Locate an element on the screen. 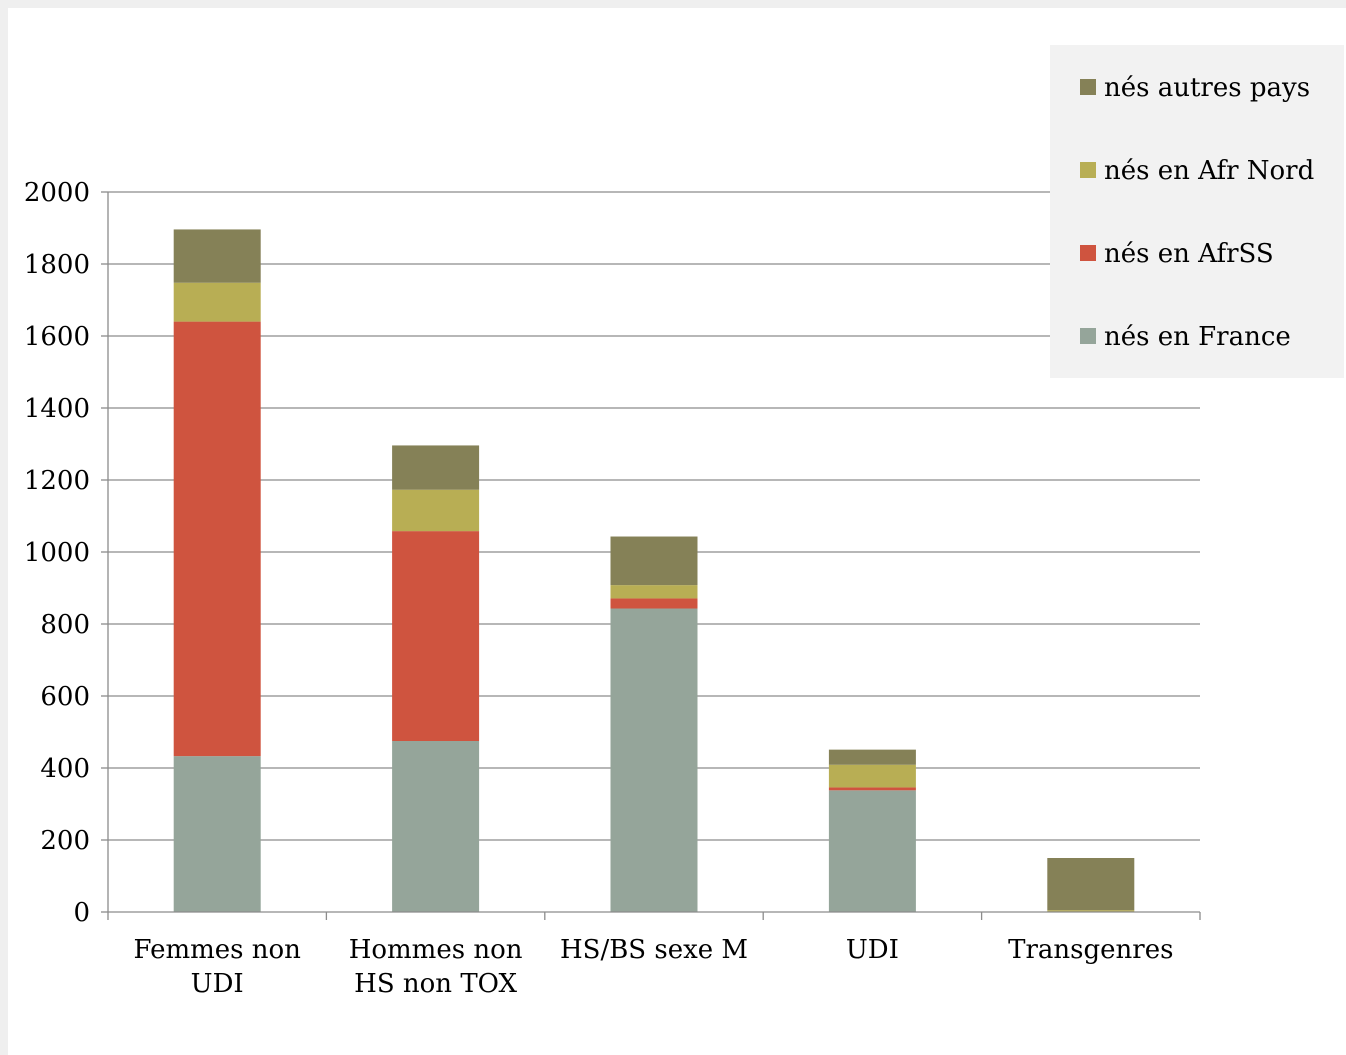  y-tick-label: 400 is located at coordinates (65, 769).